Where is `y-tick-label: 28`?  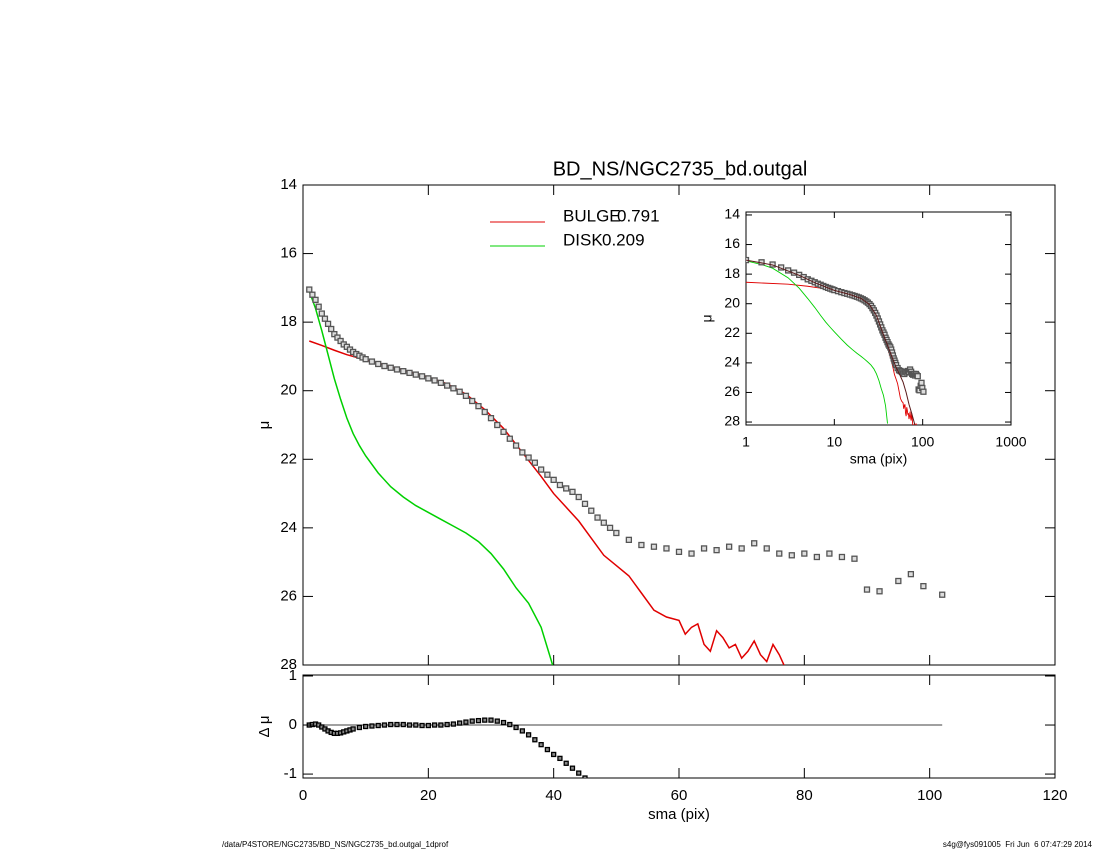
y-tick-label: 28 is located at coordinates (288, 664).